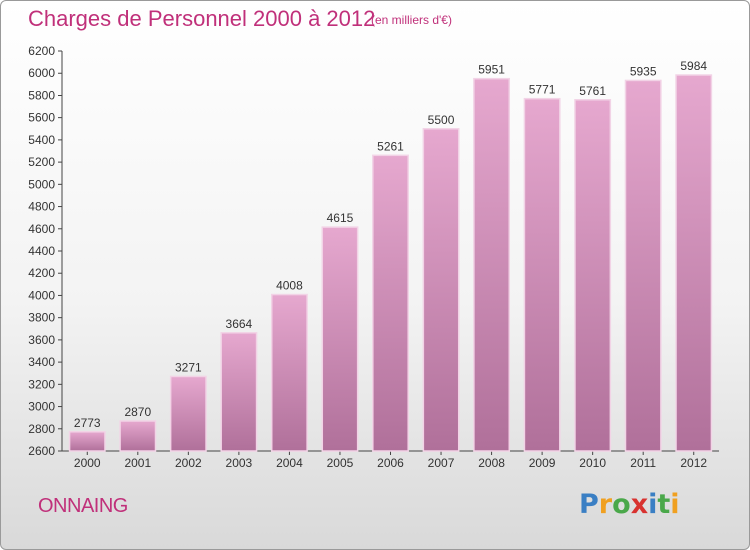 This screenshot has width=750, height=550. I want to click on bar-2008, so click(492, 264).